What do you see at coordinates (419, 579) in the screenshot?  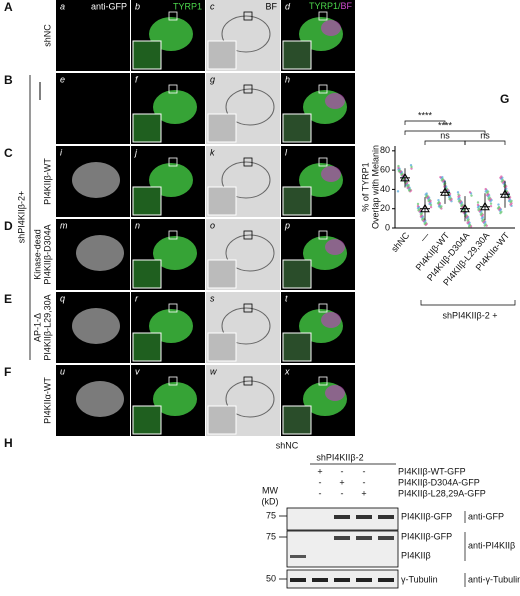 I see `band-label: γ-Tubulin` at bounding box center [419, 579].